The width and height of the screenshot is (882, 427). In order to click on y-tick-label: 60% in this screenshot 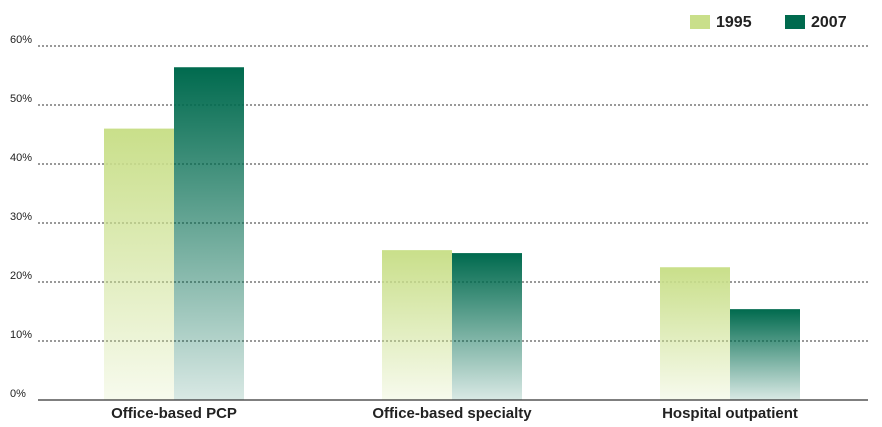, I will do `click(21, 40)`.